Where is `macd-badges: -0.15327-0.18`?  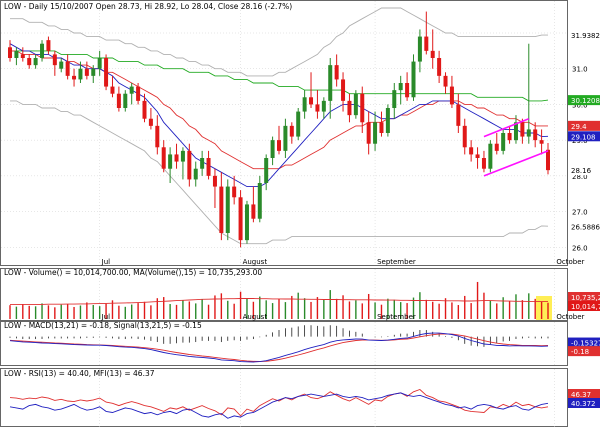 macd-badges: -0.15327-0.18 is located at coordinates (584, 347).